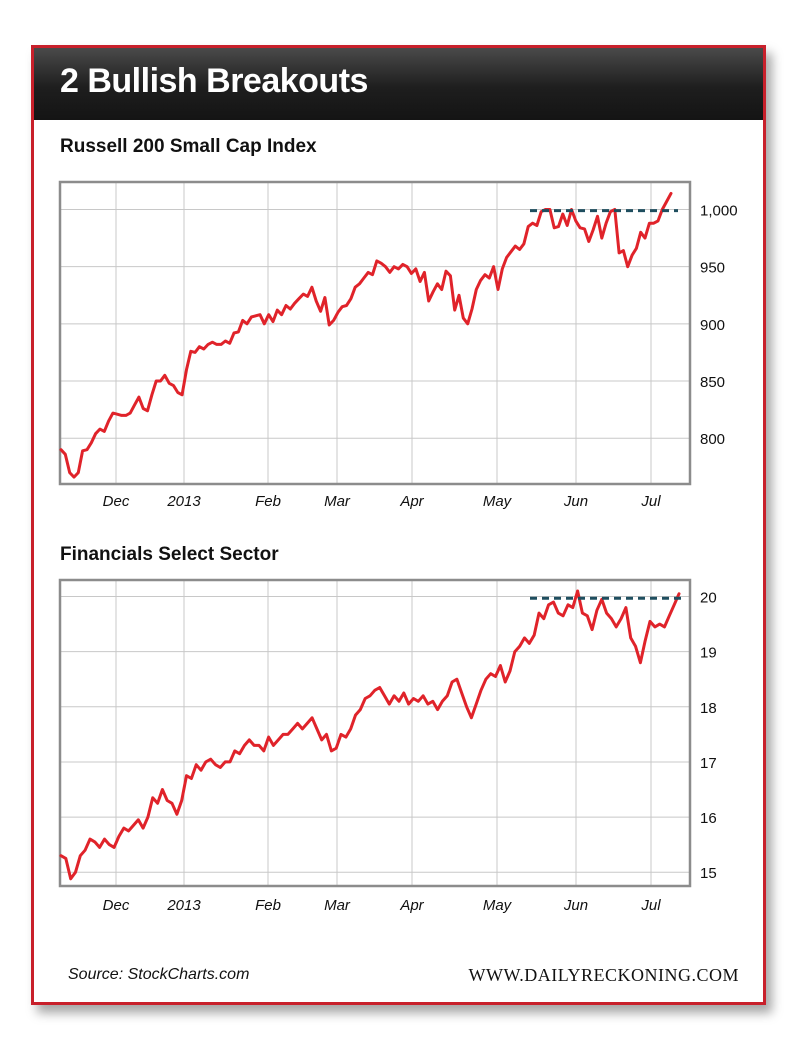  What do you see at coordinates (708, 653) in the screenshot?
I see `y-tick-label: 19` at bounding box center [708, 653].